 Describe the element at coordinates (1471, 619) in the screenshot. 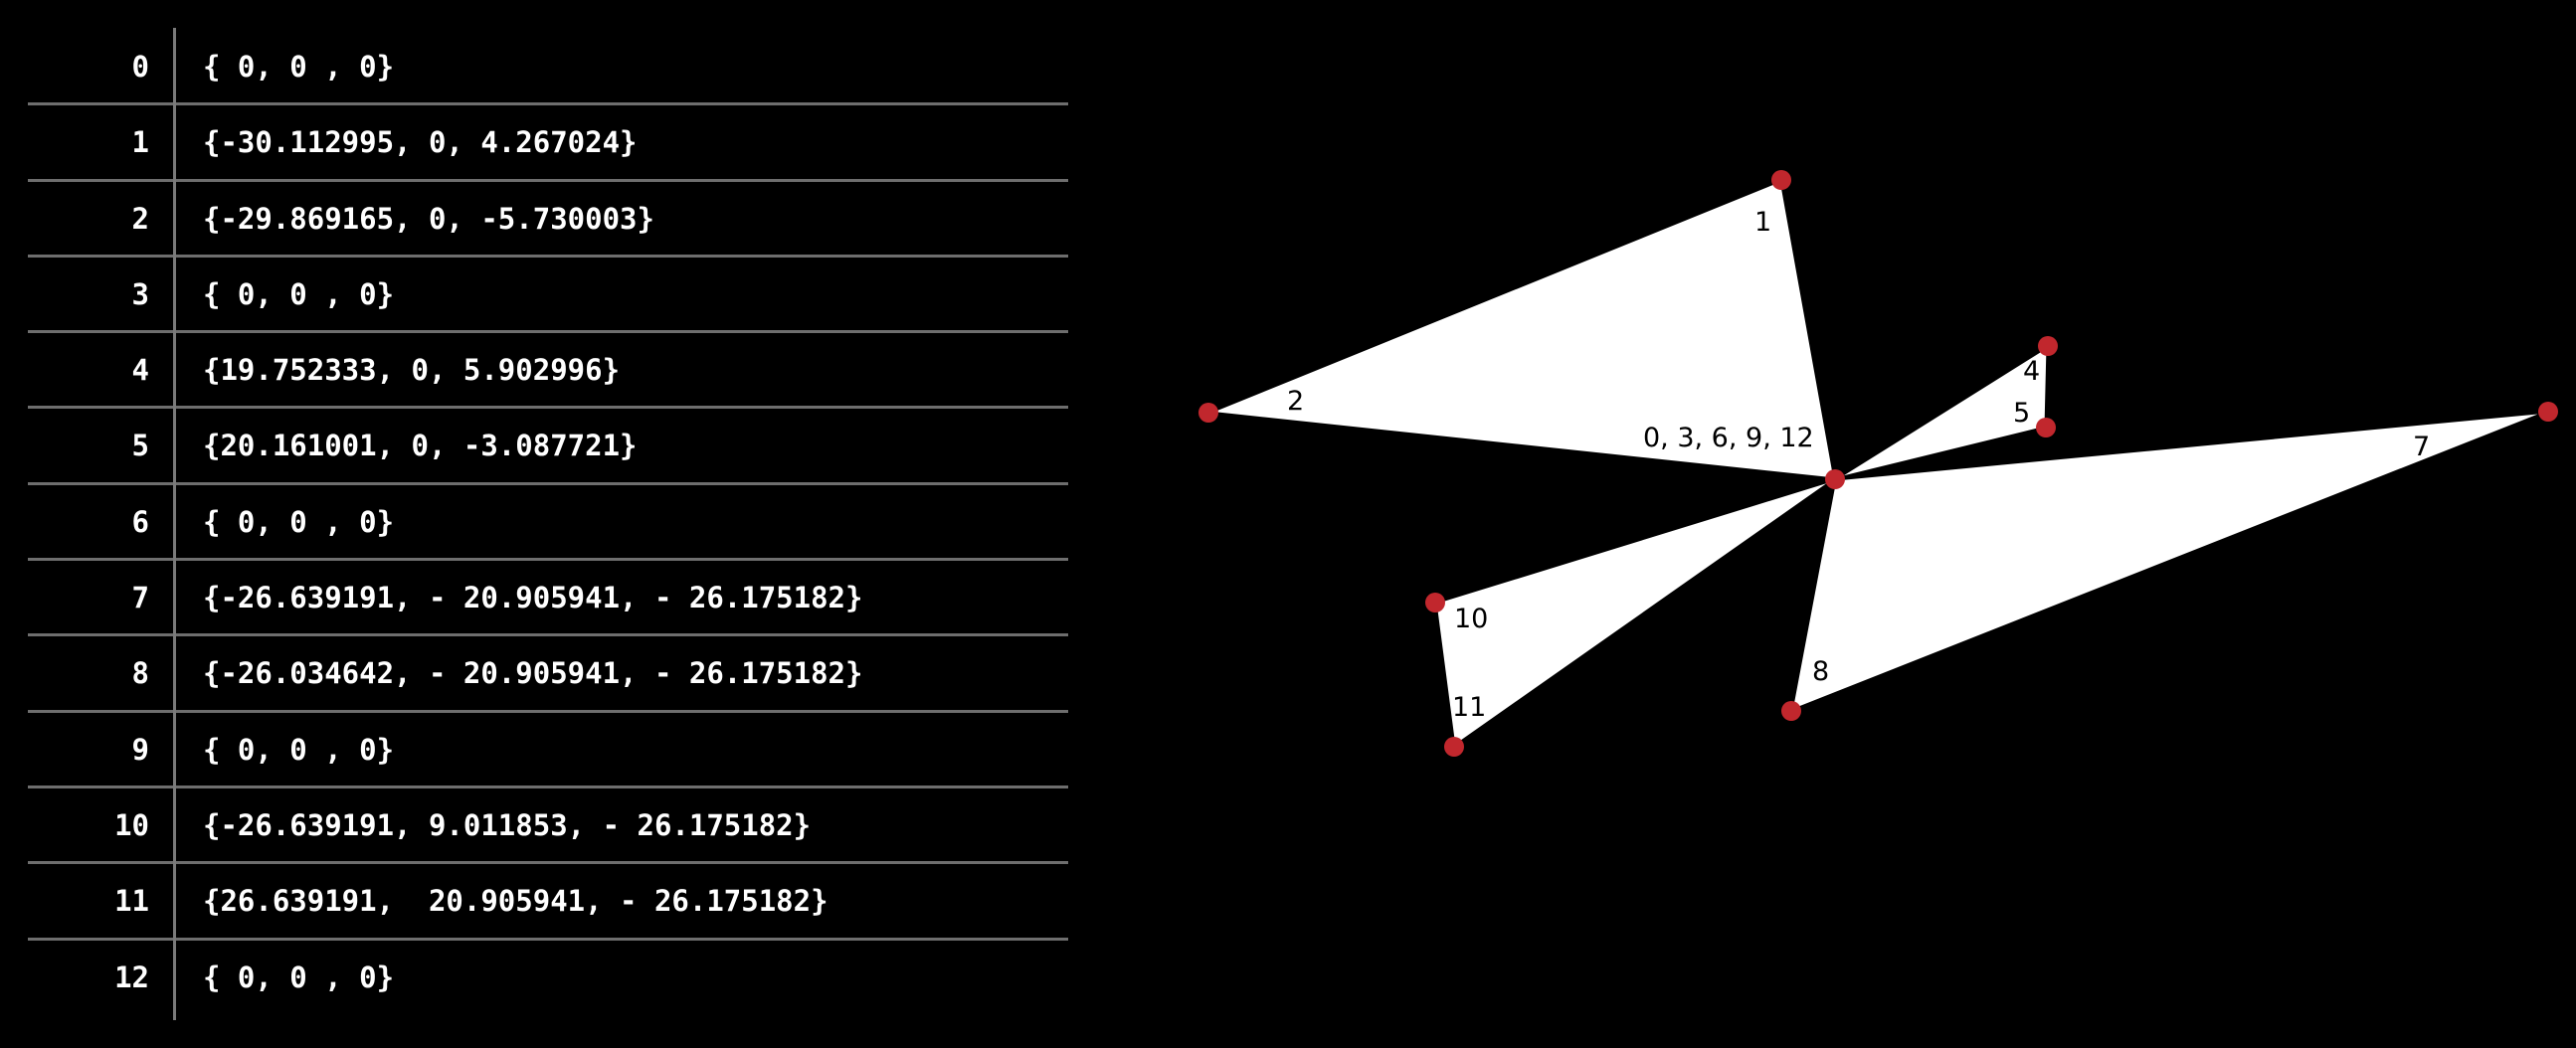

I see `vertex-label-10: 10` at that location.